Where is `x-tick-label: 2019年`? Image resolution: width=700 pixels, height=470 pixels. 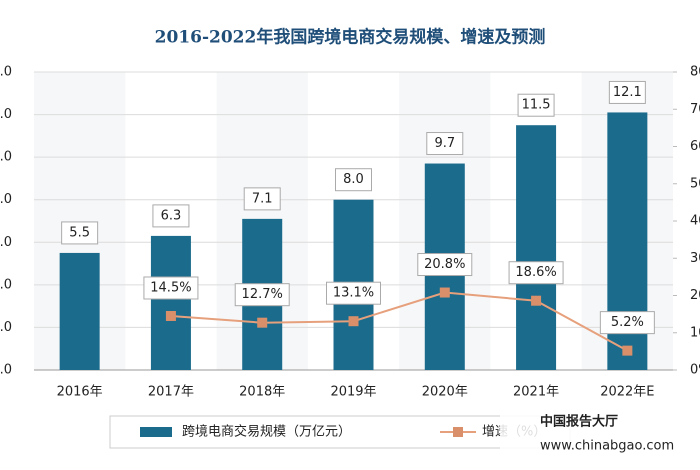
x-tick-label: 2019年 is located at coordinates (353, 392).